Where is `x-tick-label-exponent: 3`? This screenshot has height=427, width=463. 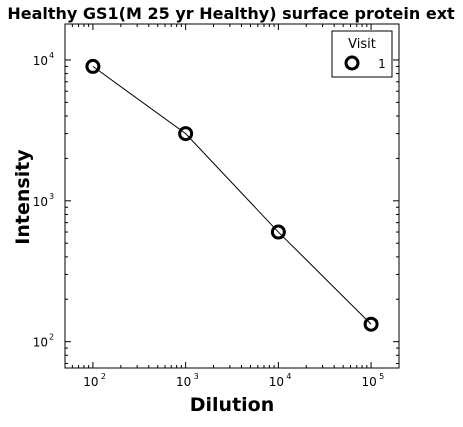
x-tick-label-exponent: 3 is located at coordinates (196, 376).